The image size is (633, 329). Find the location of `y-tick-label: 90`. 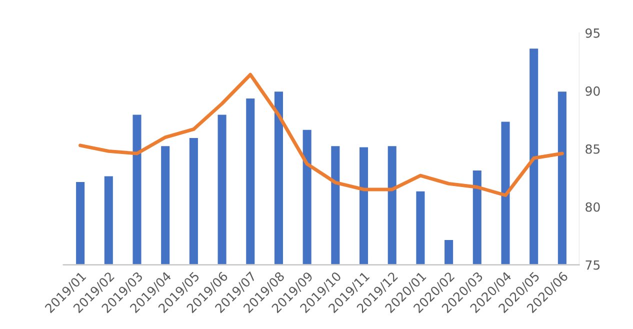

y-tick-label: 90 is located at coordinates (593, 91).